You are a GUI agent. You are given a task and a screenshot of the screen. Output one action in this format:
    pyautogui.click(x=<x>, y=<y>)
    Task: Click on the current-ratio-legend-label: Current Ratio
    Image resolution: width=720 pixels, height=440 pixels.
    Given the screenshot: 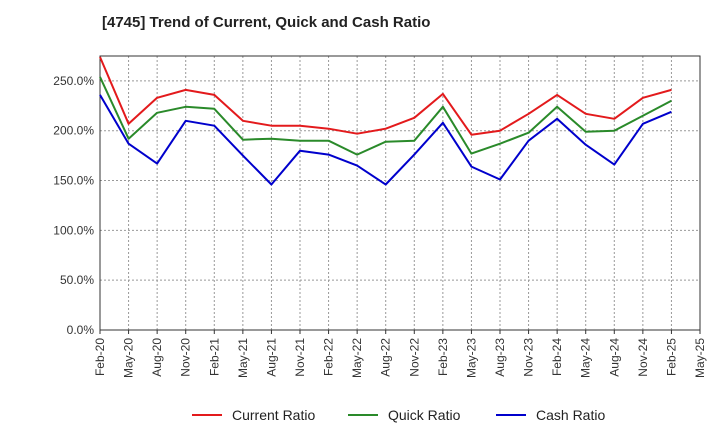 What is the action you would take?
    pyautogui.click(x=273, y=415)
    